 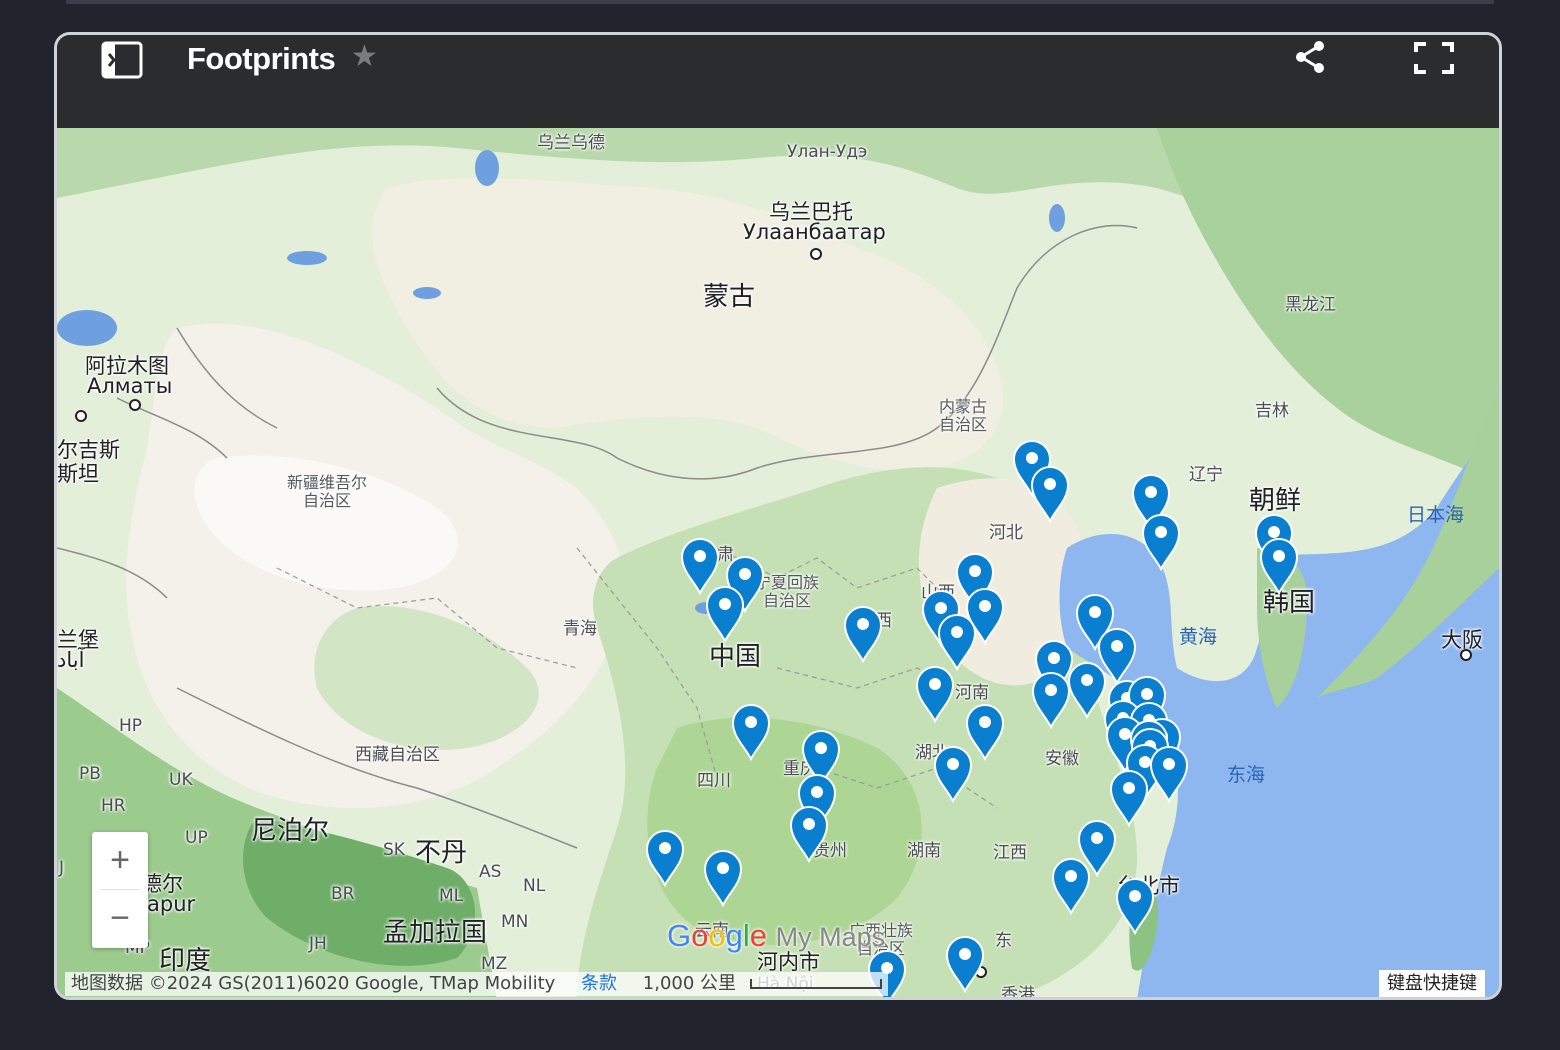 What do you see at coordinates (881, 930) in the screenshot?
I see `label-guangxi-line1: 广西壮族` at bounding box center [881, 930].